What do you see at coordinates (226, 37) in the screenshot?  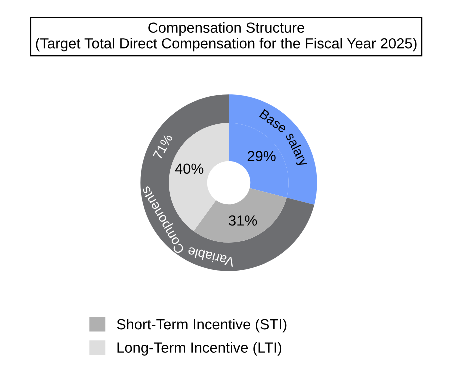 I see `chart-title: Compensation Structure (Target Total Direct Compensation for the Fiscal Year 2025)` at bounding box center [226, 37].